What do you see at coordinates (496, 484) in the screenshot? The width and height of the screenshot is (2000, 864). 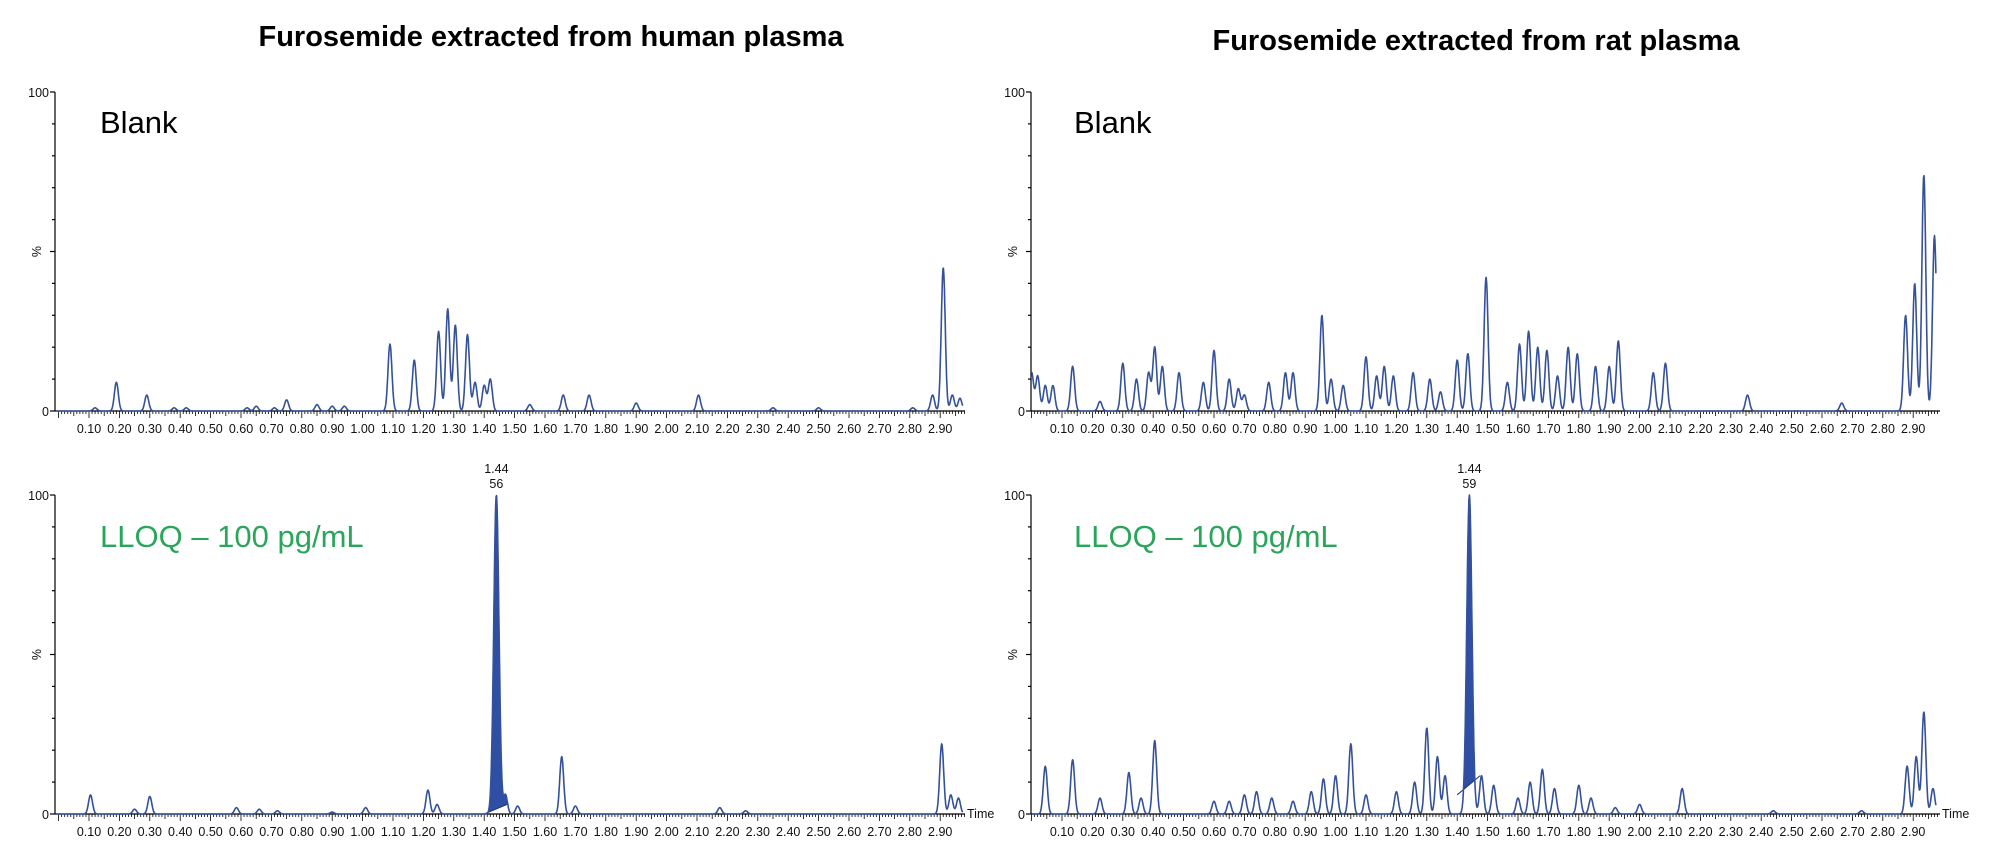 I see `peak-area: 56` at bounding box center [496, 484].